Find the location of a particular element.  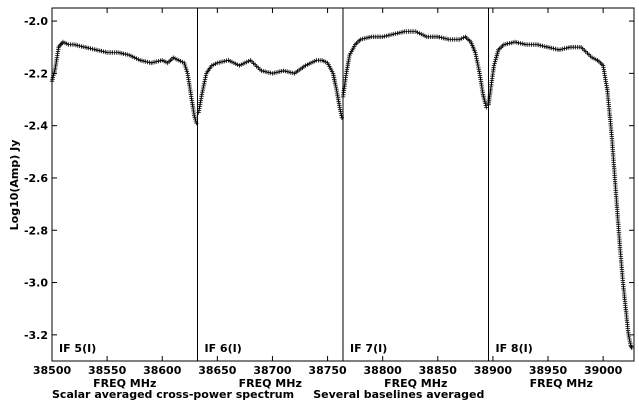

x-tick-label: 38550 is located at coordinates (107, 370).